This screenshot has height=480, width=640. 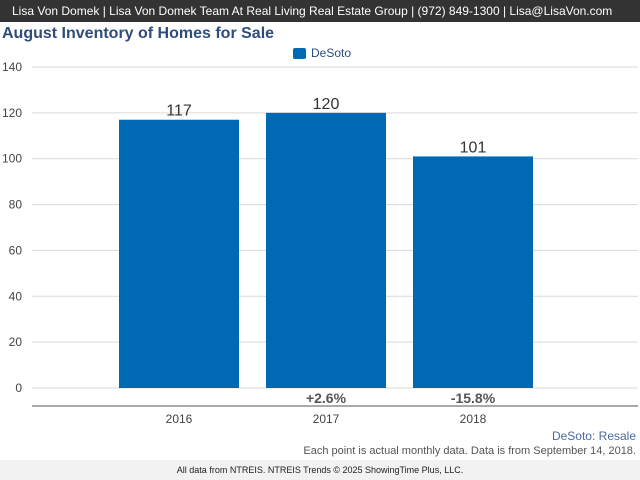 What do you see at coordinates (12, 159) in the screenshot?
I see `y-tick-label: 100` at bounding box center [12, 159].